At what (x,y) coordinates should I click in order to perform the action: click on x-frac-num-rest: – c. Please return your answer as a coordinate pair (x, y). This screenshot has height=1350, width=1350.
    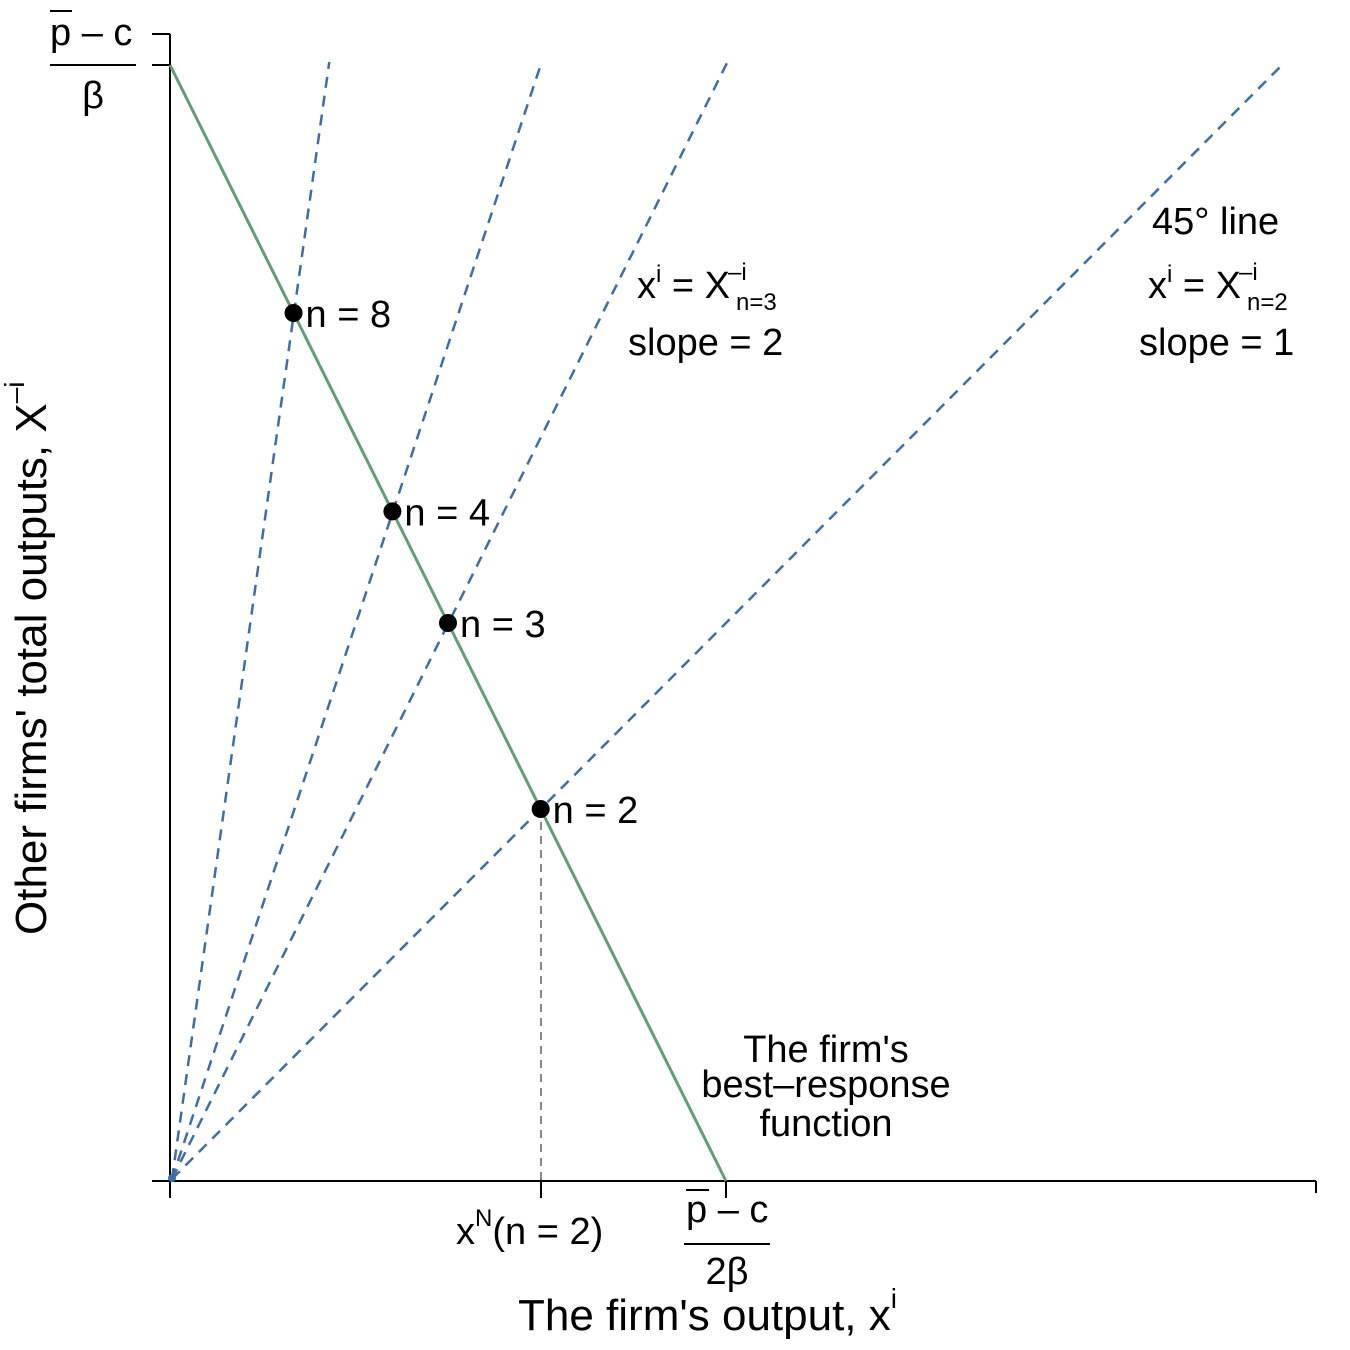
    Looking at the image, I should click on (737, 1210).